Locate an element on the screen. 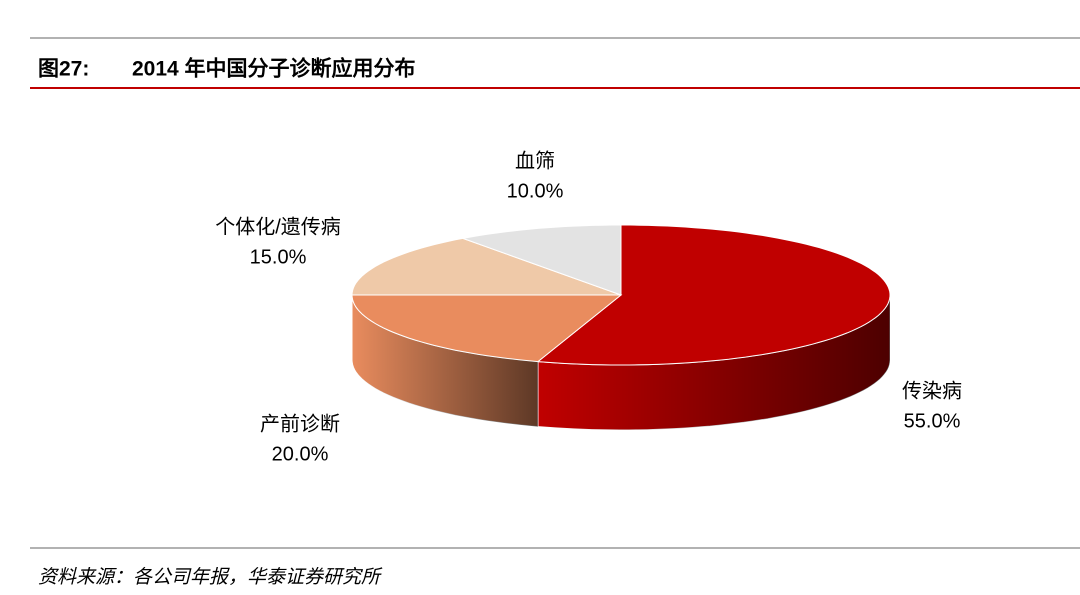 Image resolution: width=1080 pixels, height=595 pixels. figure-label: 图27: is located at coordinates (63, 69).